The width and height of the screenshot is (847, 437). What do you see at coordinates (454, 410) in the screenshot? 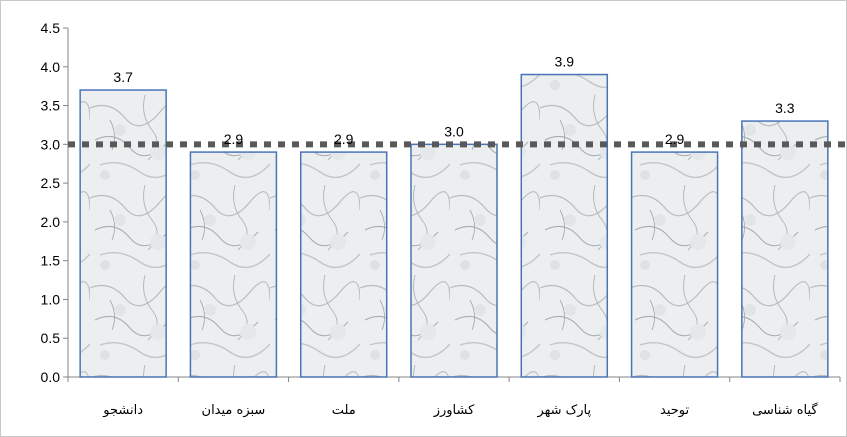
I see `x-category-label: کشاورز` at bounding box center [454, 410].